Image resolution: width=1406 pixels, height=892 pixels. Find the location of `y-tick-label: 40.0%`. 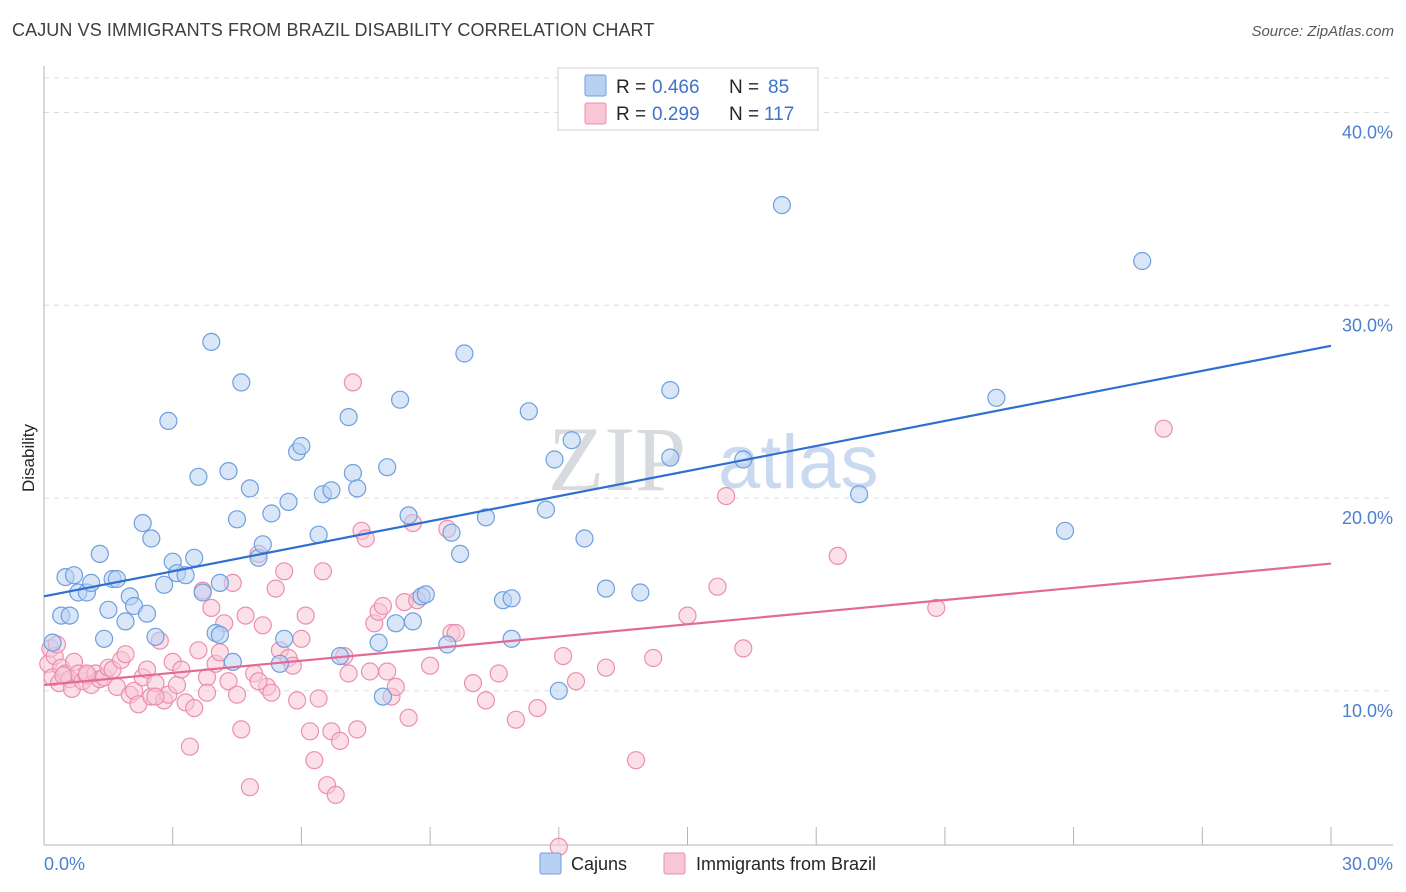

y-tick-label: 40.0% is located at coordinates (1367, 133).